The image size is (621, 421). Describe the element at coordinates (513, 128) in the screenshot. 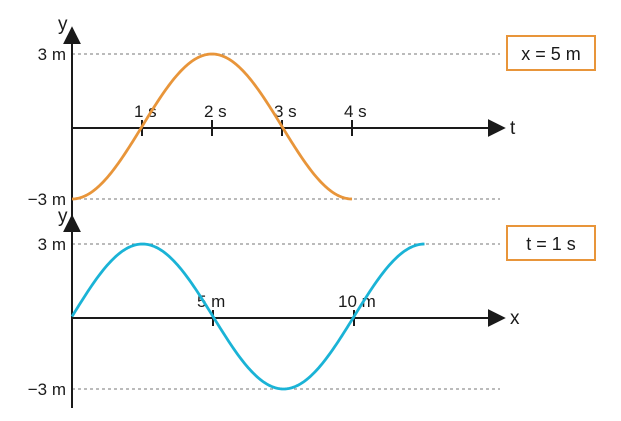

I see `x-axis-label: t` at that location.